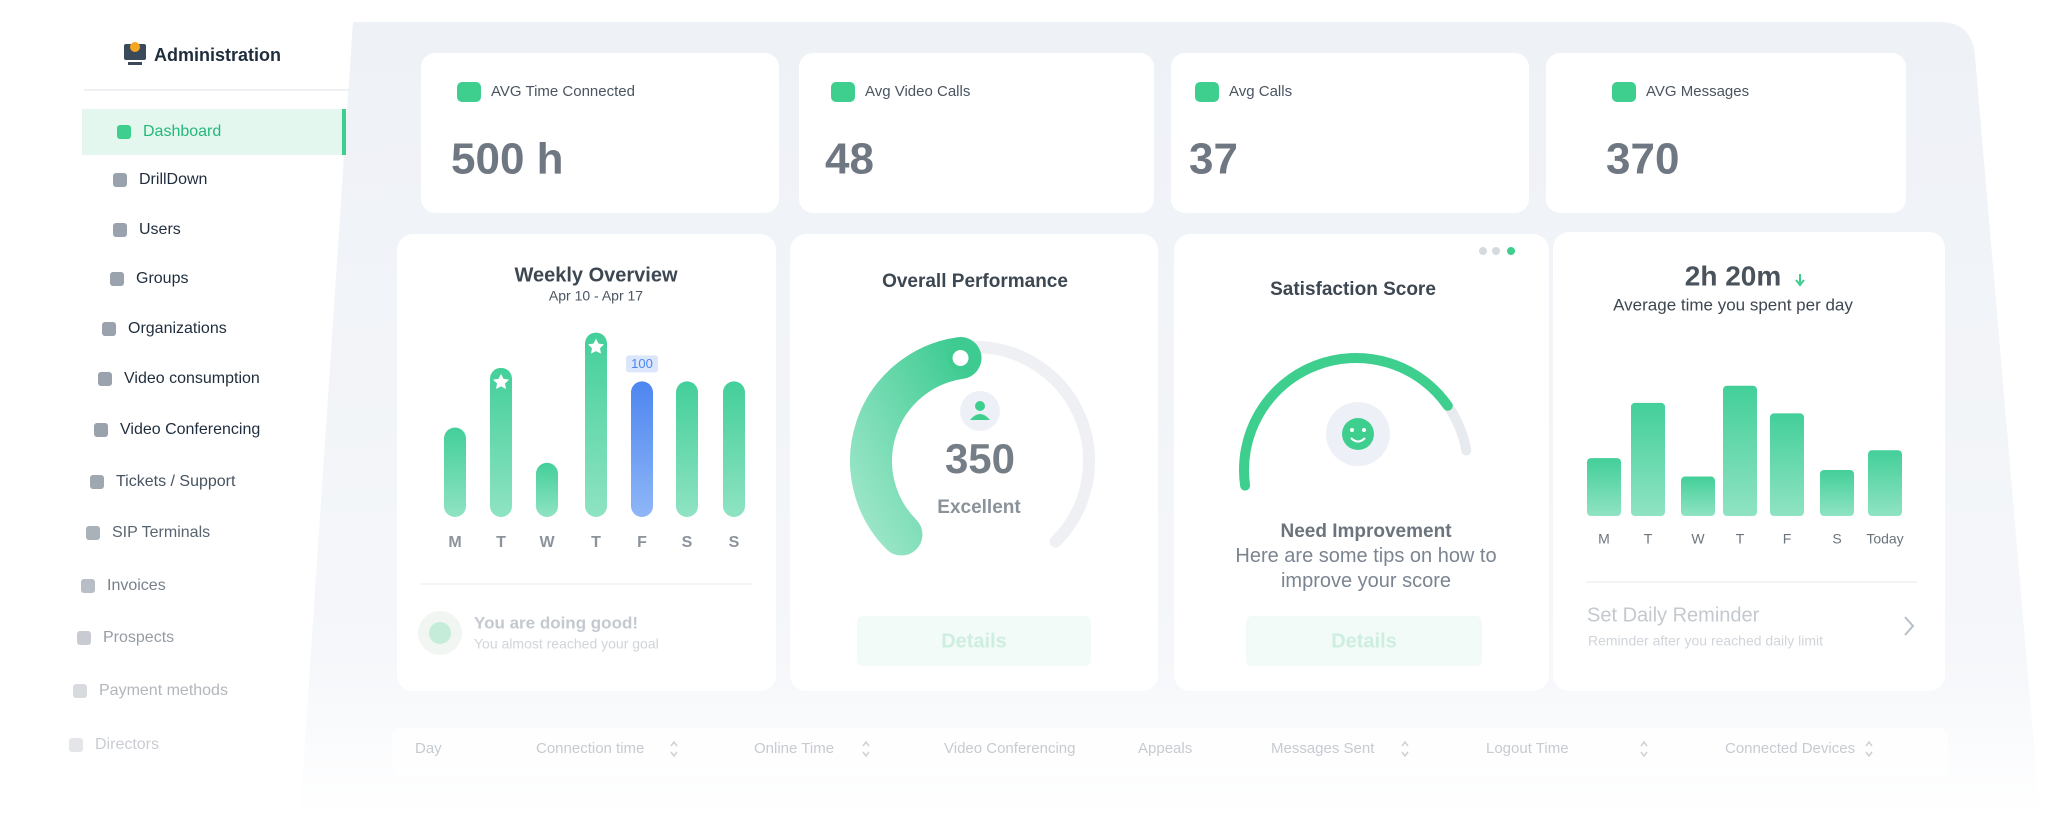 The height and width of the screenshot is (816, 2064). What do you see at coordinates (190, 429) in the screenshot?
I see `nav-item: Video Conferencing` at bounding box center [190, 429].